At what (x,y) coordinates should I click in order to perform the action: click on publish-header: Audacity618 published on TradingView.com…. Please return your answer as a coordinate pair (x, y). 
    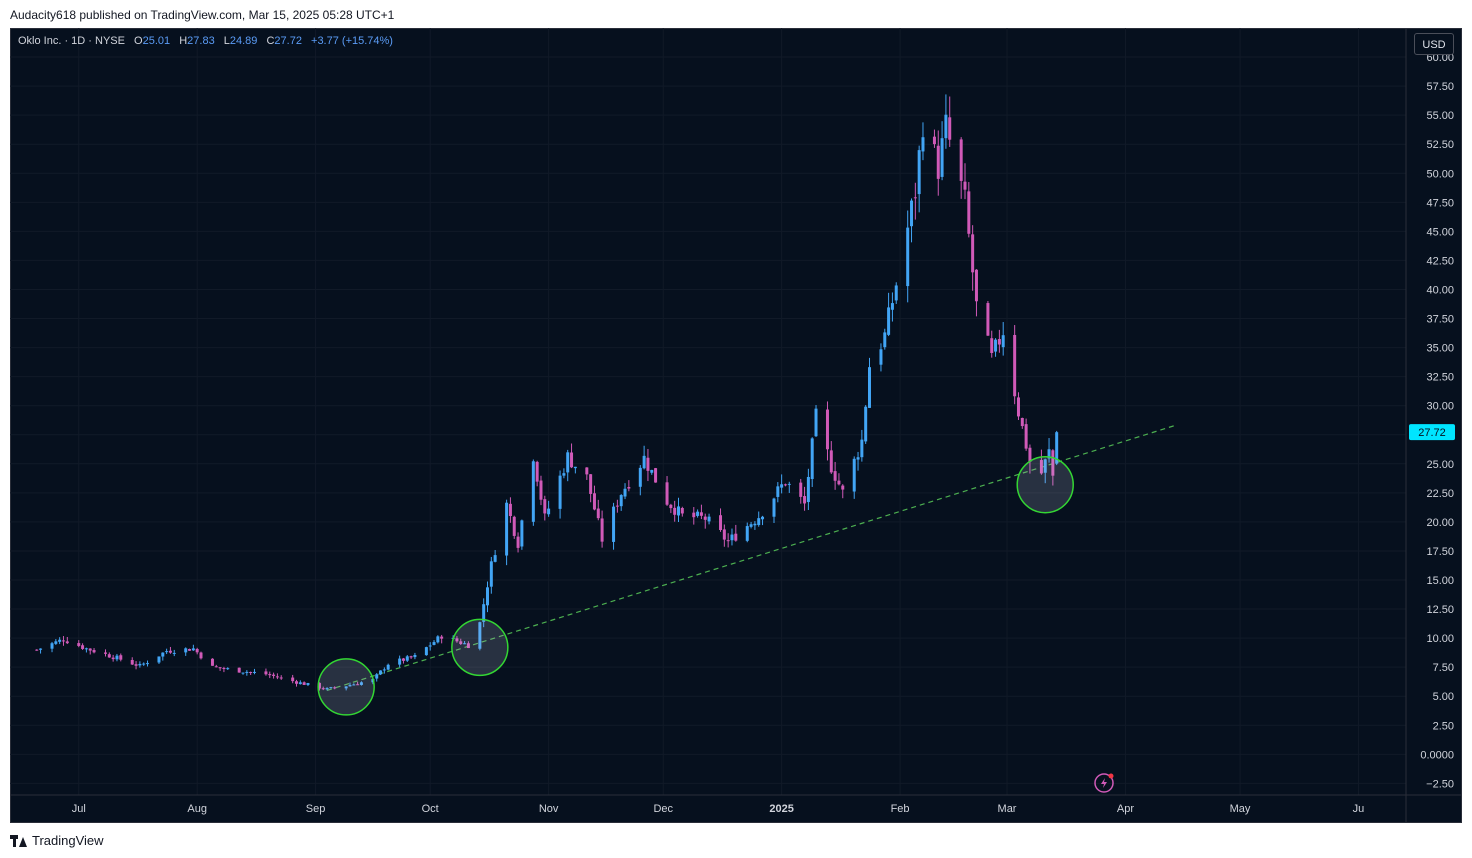
    Looking at the image, I should click on (736, 14).